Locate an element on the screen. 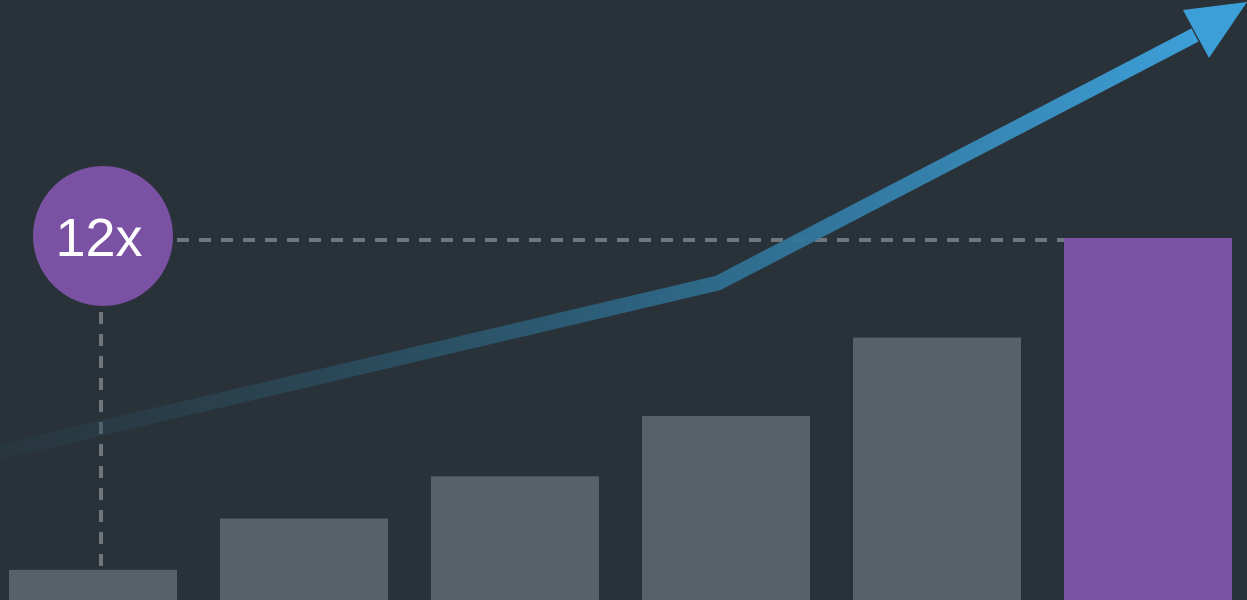  arrow-head-icon is located at coordinates (1215, 30).